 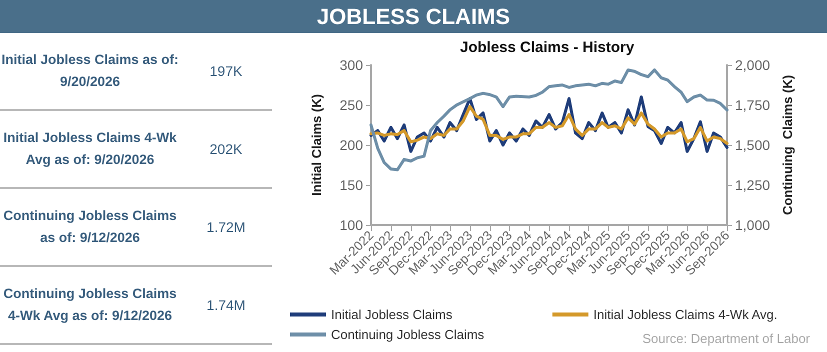 I want to click on chart-title: Jobless Claims - History, so click(x=547, y=47).